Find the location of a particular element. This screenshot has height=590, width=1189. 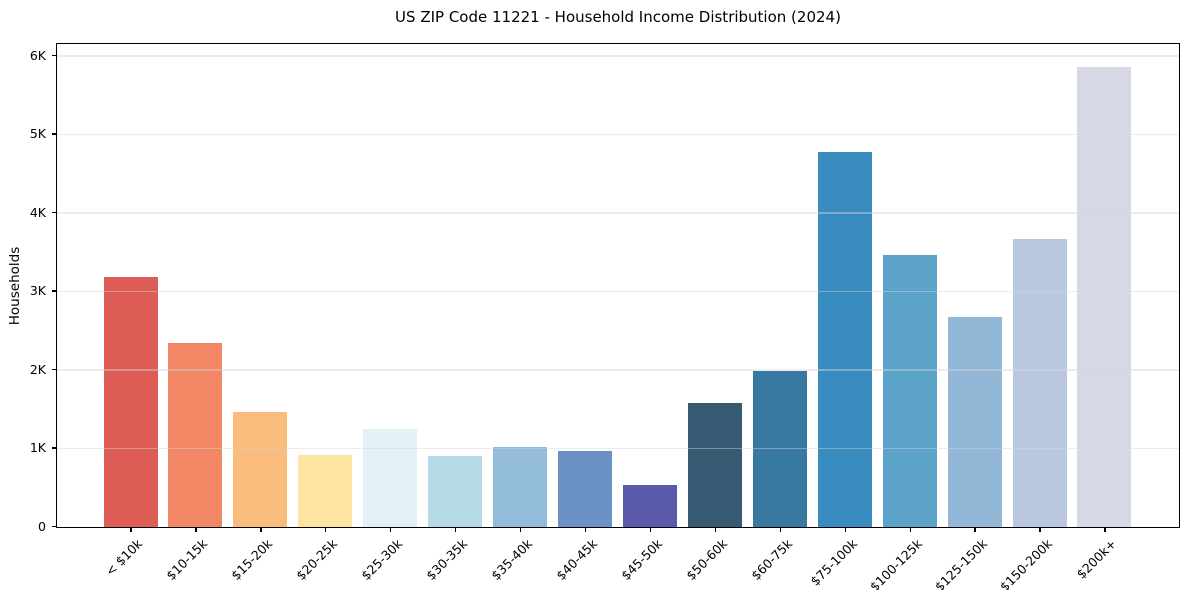

x-tick-mark-$50-60k is located at coordinates (715, 529).